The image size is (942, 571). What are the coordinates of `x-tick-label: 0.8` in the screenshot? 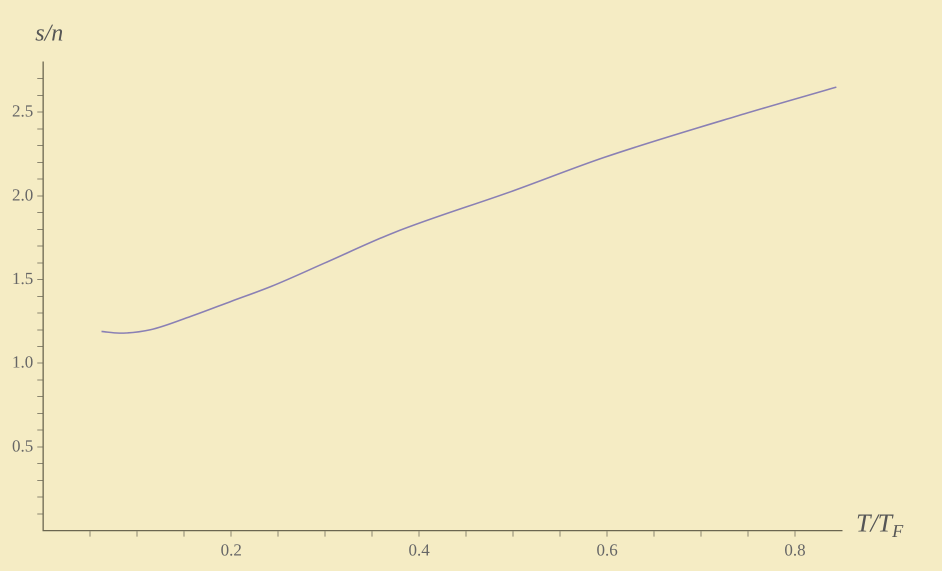 It's located at (795, 550).